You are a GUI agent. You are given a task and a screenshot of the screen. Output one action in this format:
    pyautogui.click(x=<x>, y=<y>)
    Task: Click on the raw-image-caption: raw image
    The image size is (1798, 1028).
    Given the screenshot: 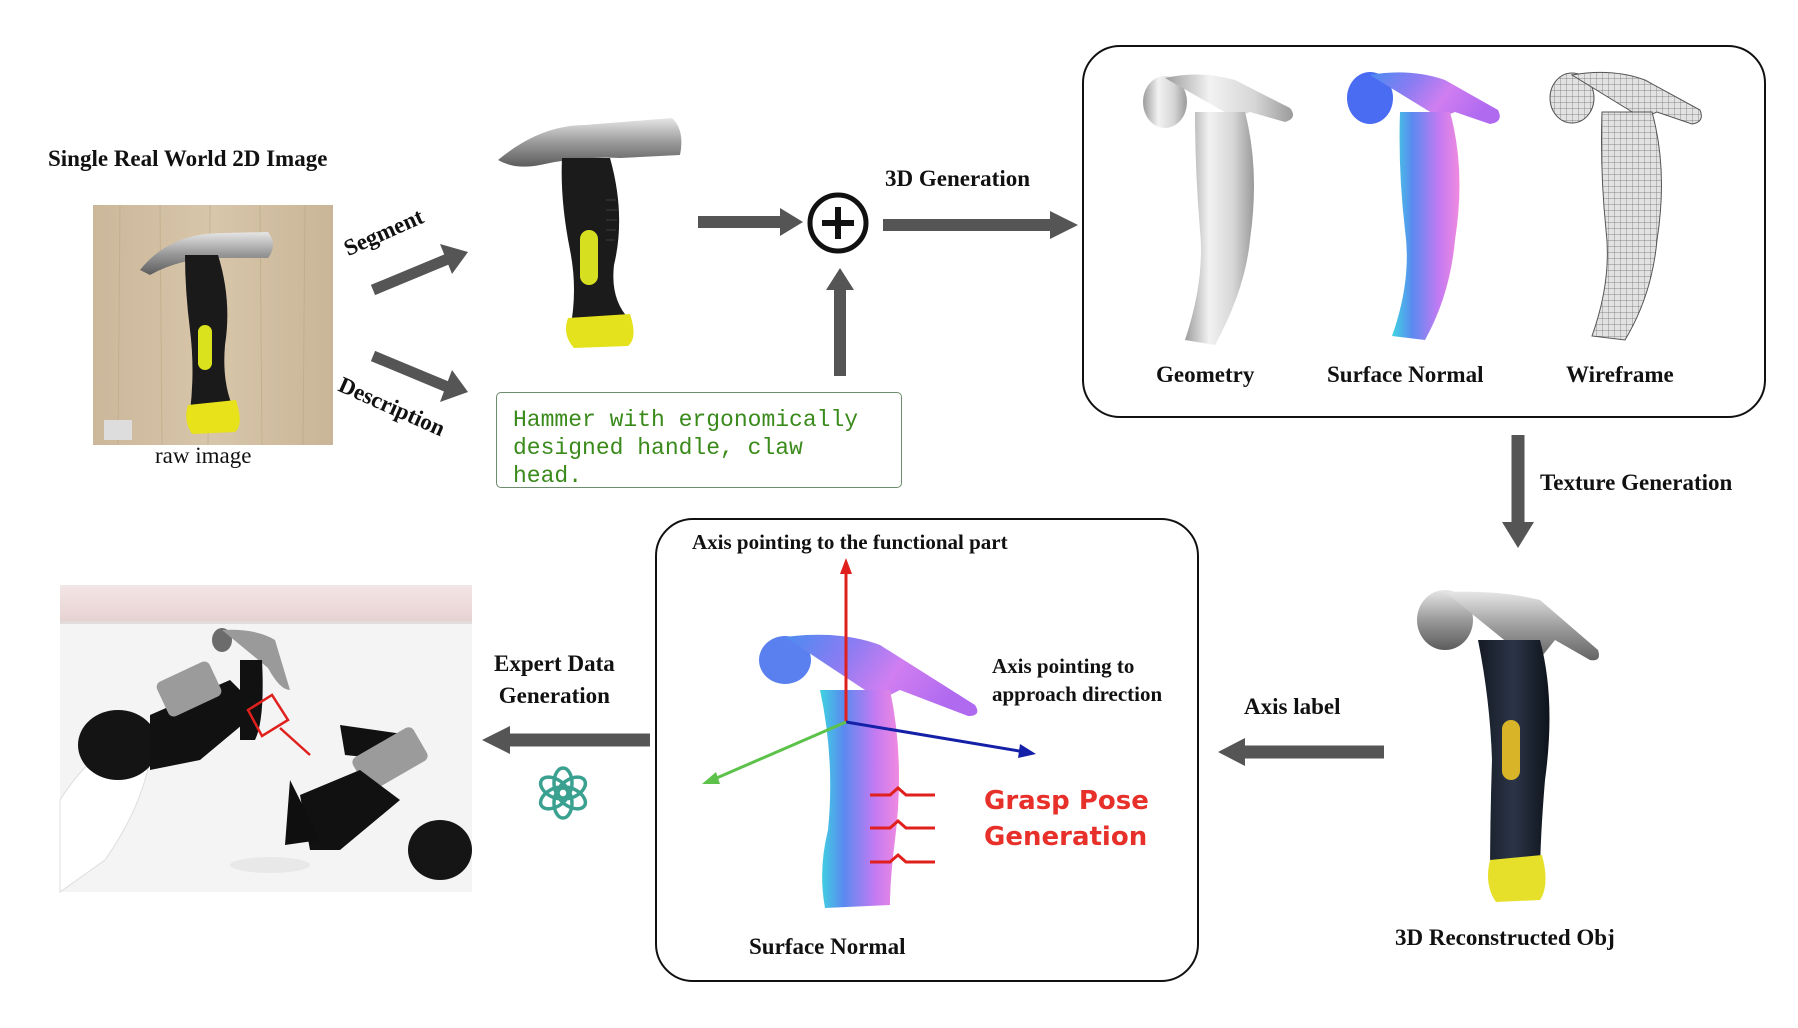 What is the action you would take?
    pyautogui.click(x=203, y=455)
    